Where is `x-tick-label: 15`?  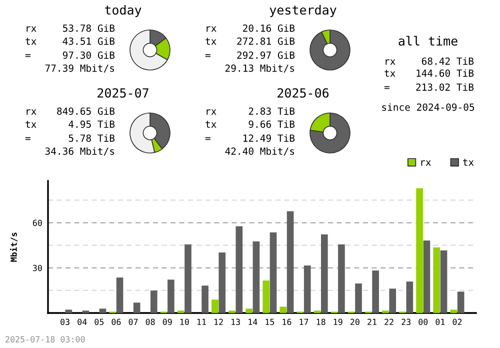
x-tick-label: 15 is located at coordinates (270, 322).